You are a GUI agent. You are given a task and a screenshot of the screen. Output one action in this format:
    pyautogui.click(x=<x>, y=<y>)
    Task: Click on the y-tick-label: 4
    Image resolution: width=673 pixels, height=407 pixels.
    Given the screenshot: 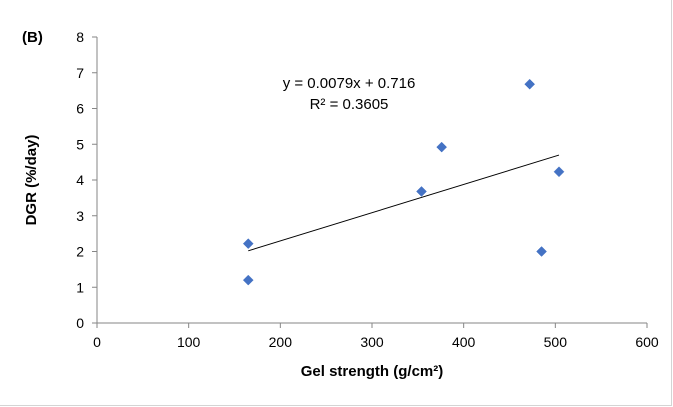 What is the action you would take?
    pyautogui.click(x=80, y=180)
    